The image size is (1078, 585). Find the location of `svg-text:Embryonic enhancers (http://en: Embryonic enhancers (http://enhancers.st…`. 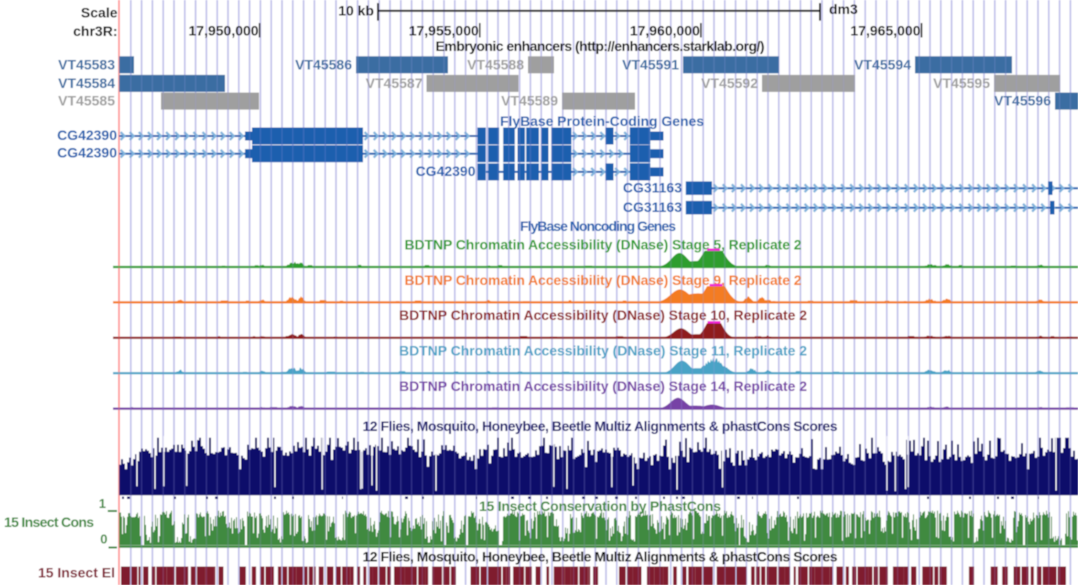

svg-text:Embryonic enhancers (http://en: Embryonic enhancers (http://enhancers.st… is located at coordinates (600, 46).